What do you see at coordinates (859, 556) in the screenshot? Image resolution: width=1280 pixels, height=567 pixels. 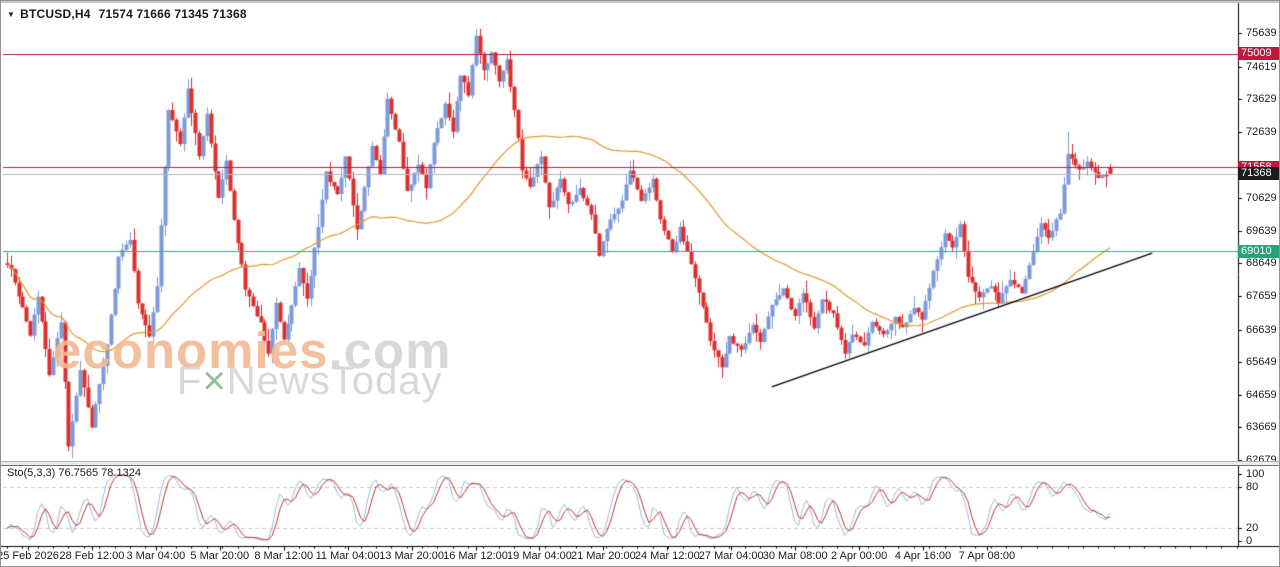 I see `time-axis-label: 2 Apr 00:00` at bounding box center [859, 556].